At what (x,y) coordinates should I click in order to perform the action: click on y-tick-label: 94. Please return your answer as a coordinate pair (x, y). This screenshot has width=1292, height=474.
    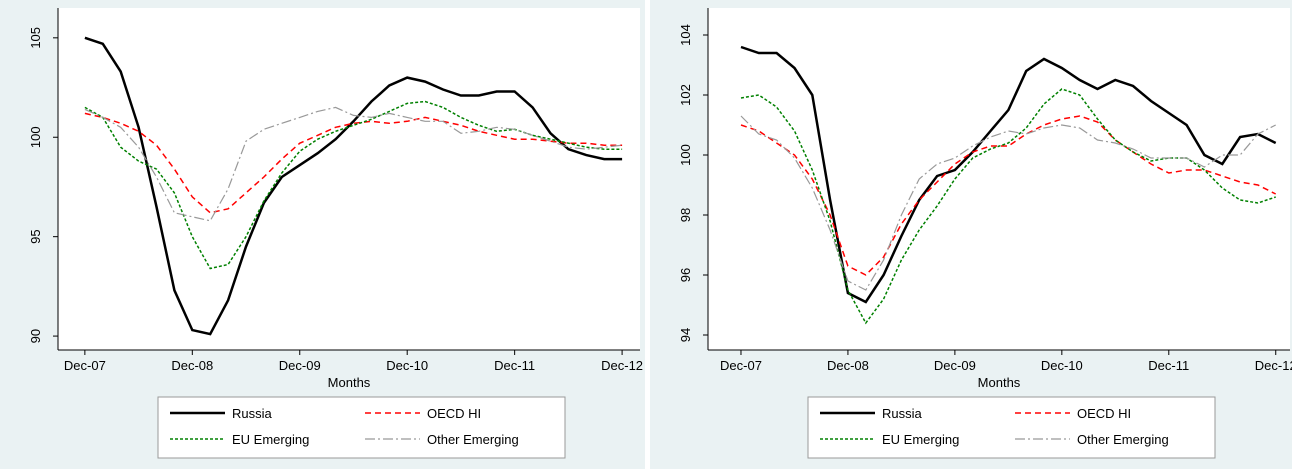
    Looking at the image, I should click on (685, 335).